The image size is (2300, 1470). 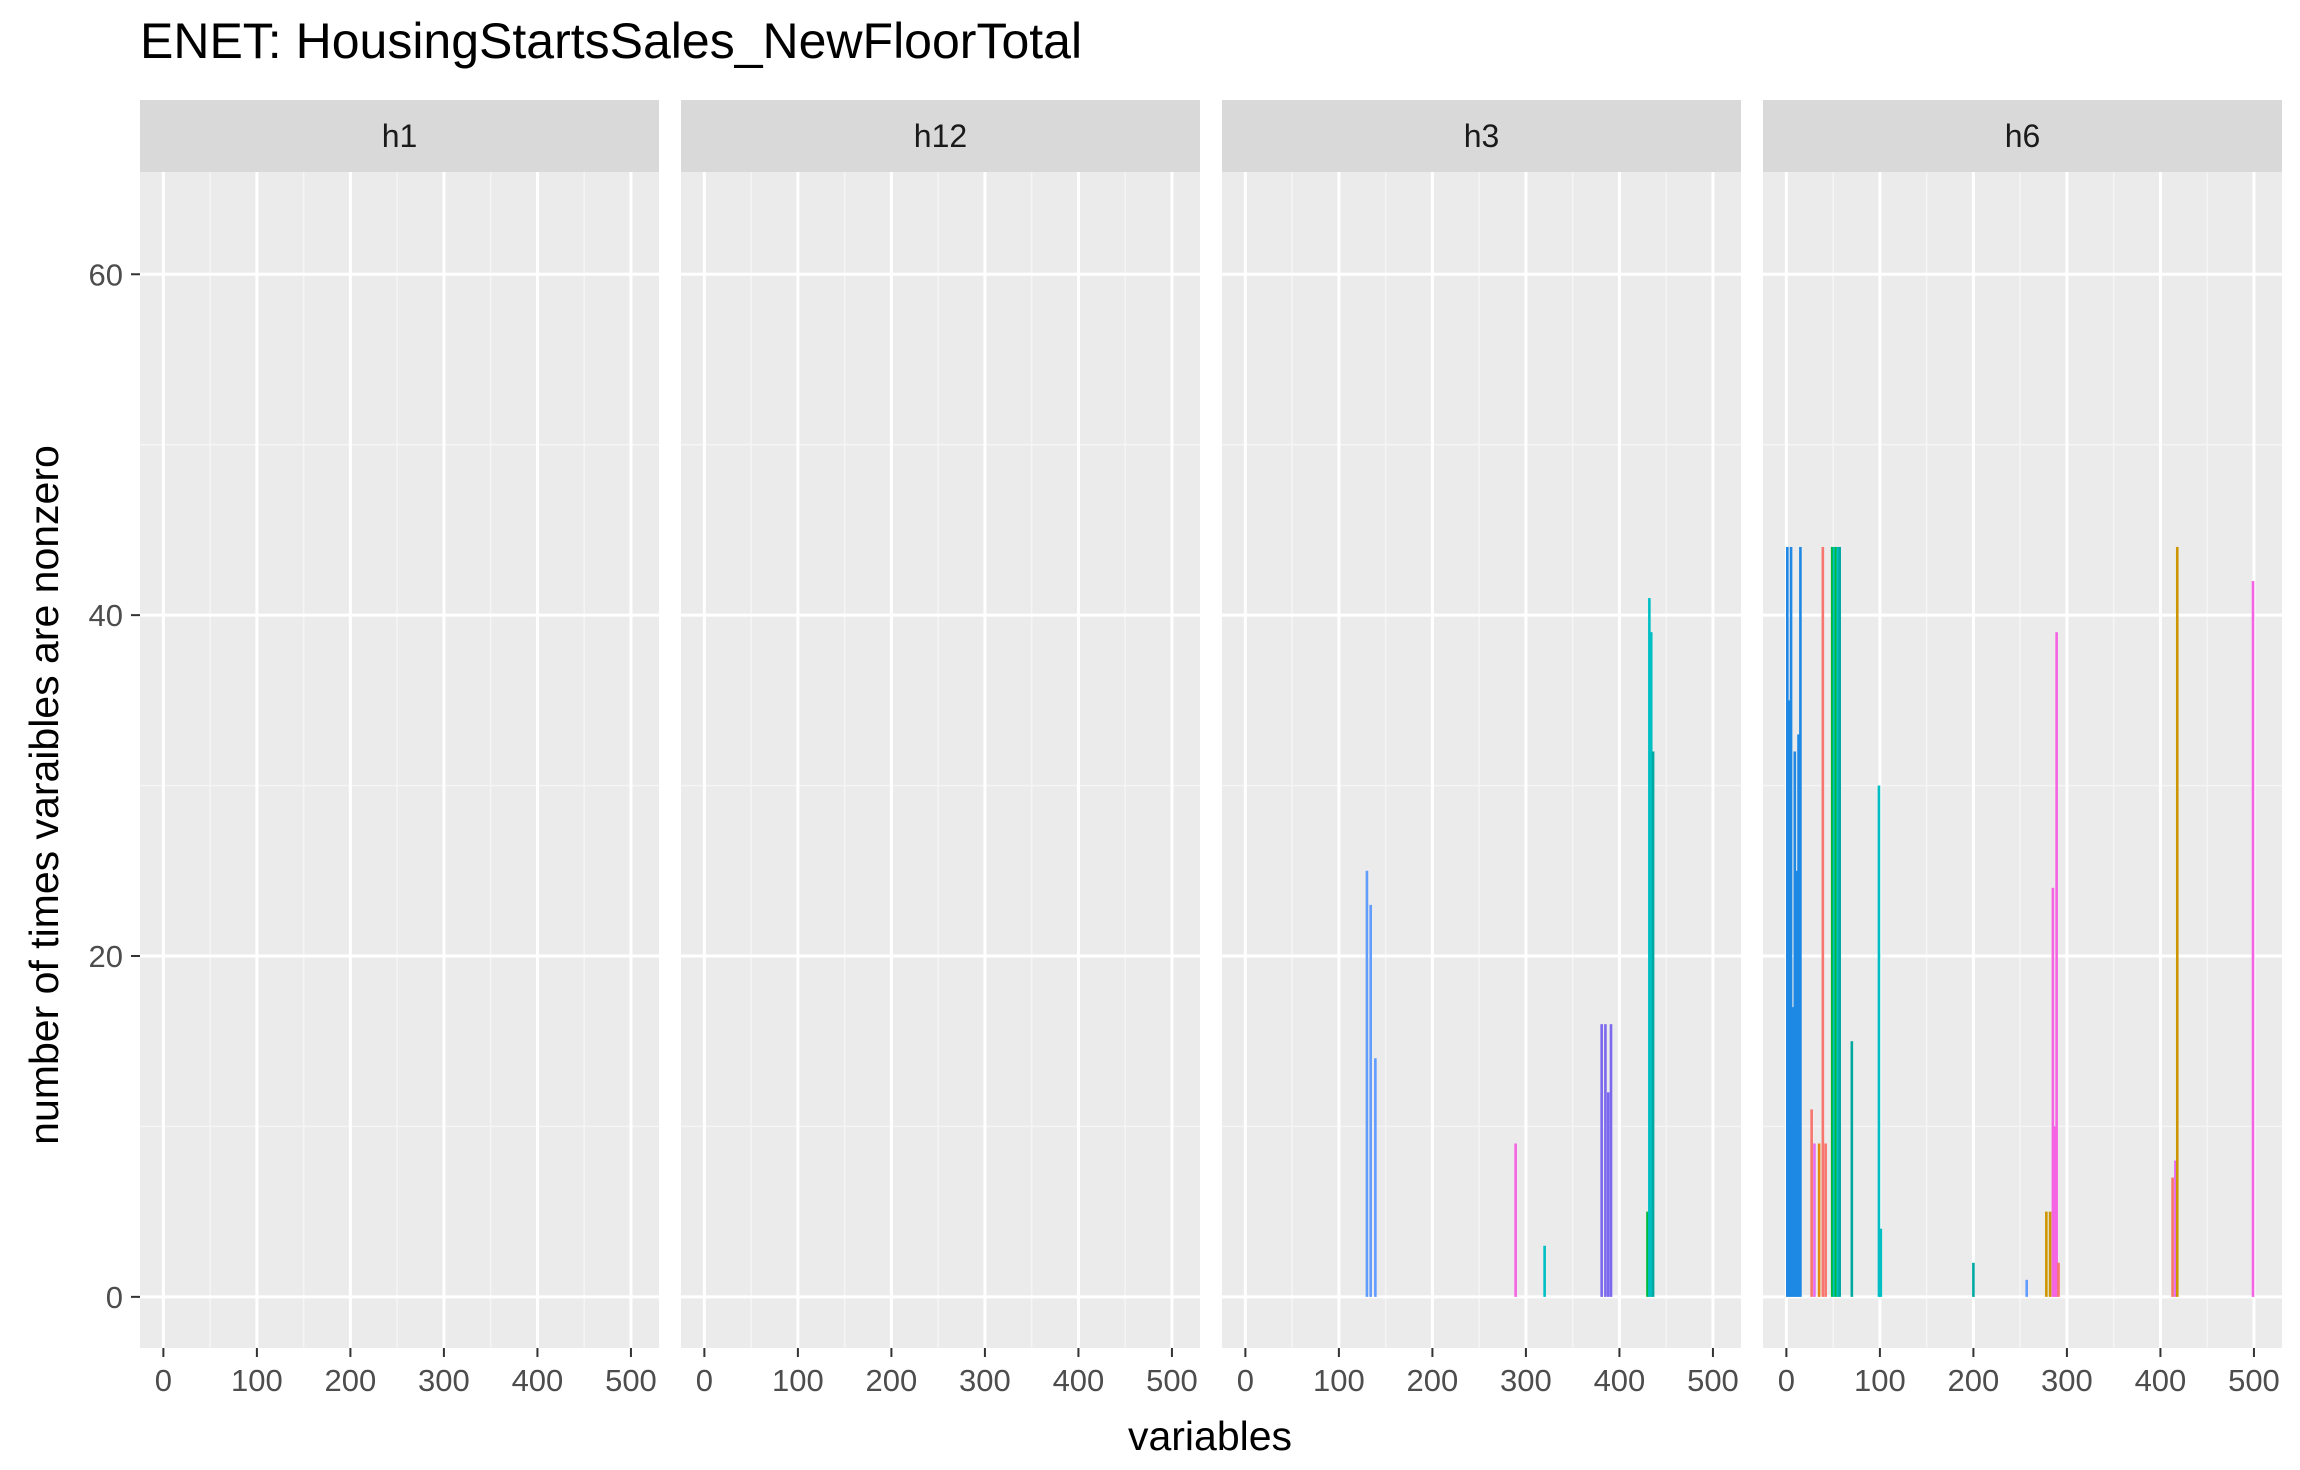 I want to click on facet-strip-label: h12, so click(x=940, y=136).